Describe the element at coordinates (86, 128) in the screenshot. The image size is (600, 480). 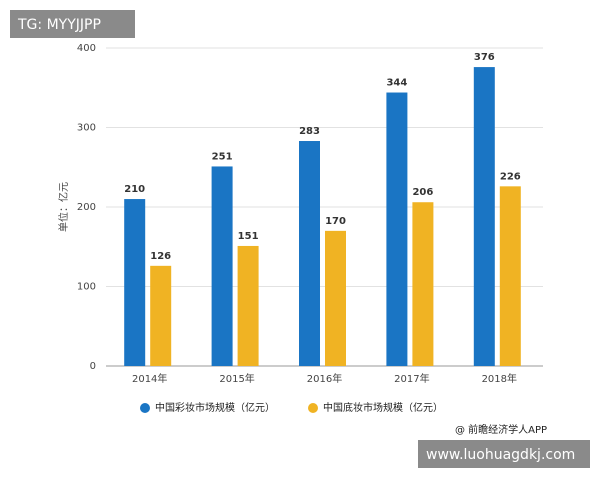
I see `y-tick-label: 300` at that location.